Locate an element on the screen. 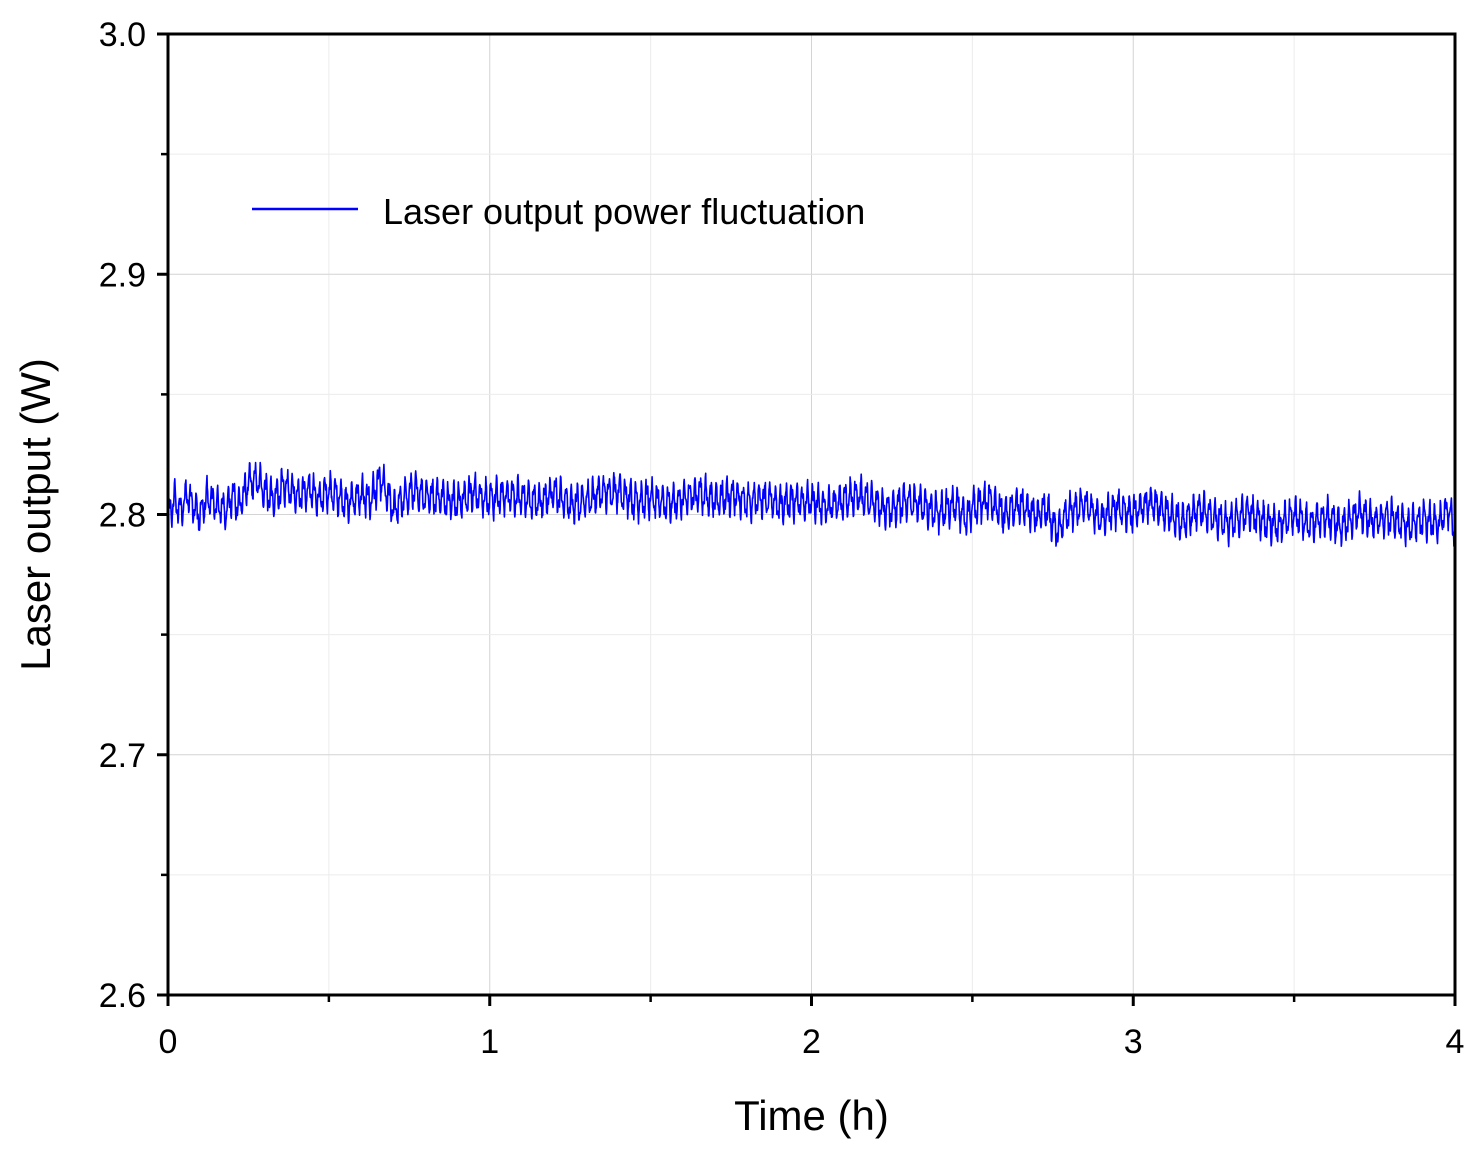 Image resolution: width=1483 pixels, height=1154 pixels. x-tick-label: 4 is located at coordinates (1455, 1042).